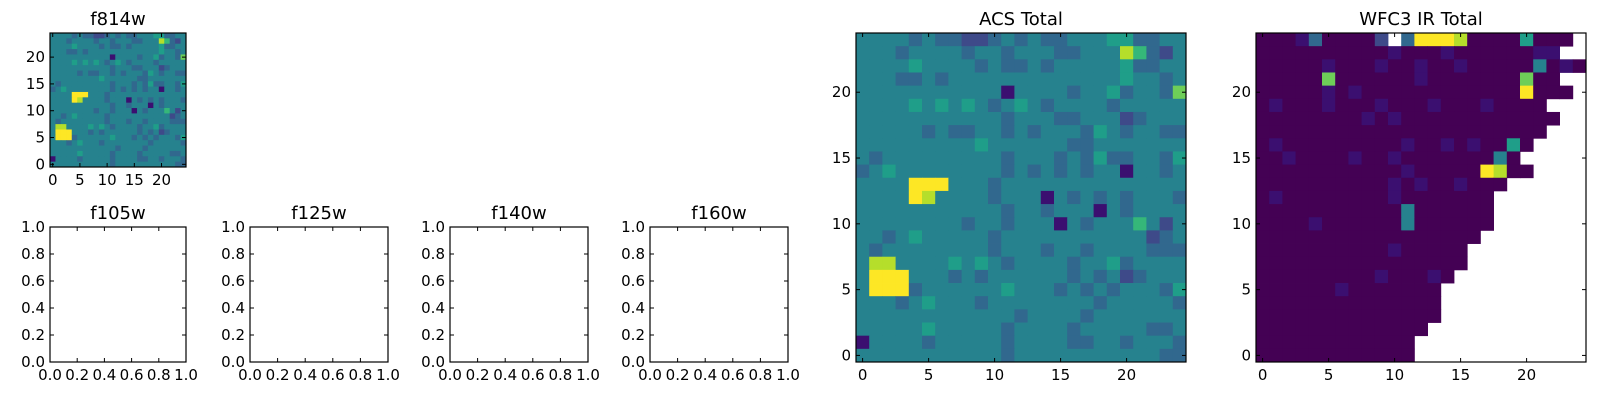 The image size is (1600, 400). I want to click on y-tick-label: 0.6, so click(33, 281).